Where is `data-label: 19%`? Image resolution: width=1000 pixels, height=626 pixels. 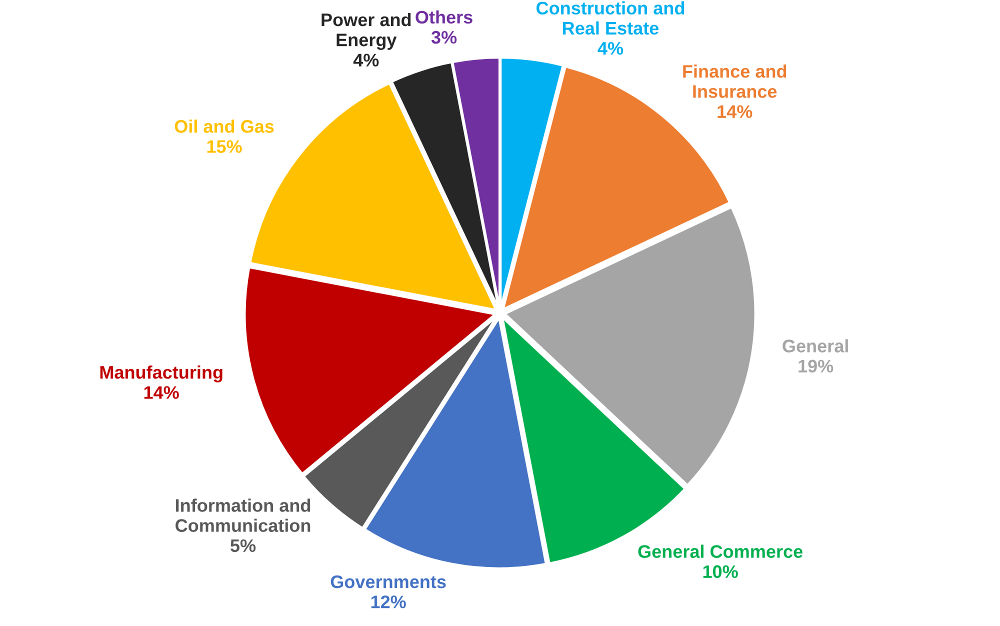 data-label: 19% is located at coordinates (816, 366).